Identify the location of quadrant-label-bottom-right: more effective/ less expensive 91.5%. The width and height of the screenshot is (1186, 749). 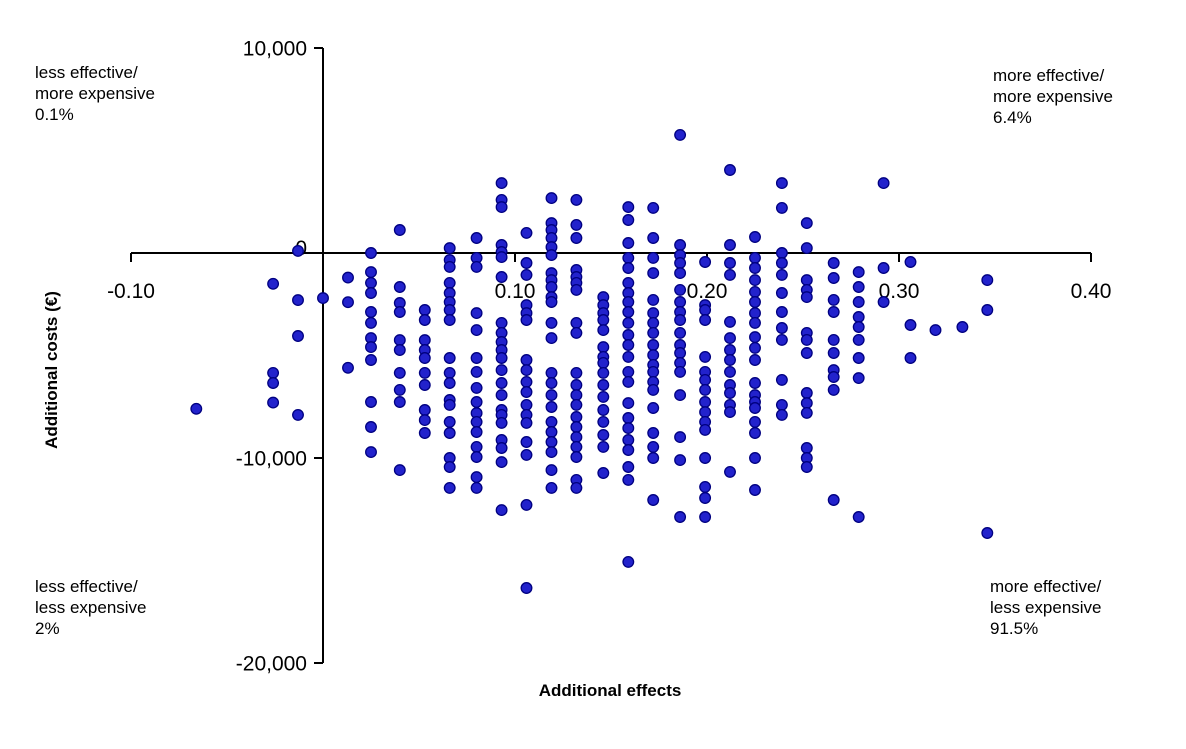
(1046, 607).